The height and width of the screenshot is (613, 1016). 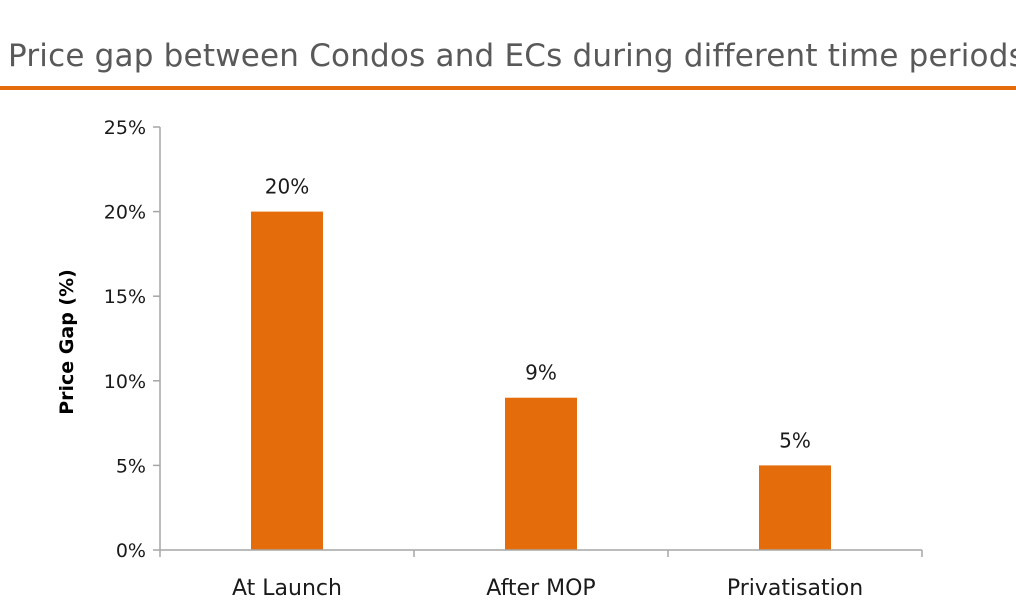 I want to click on x-category-label: Privatisation, so click(x=795, y=588).